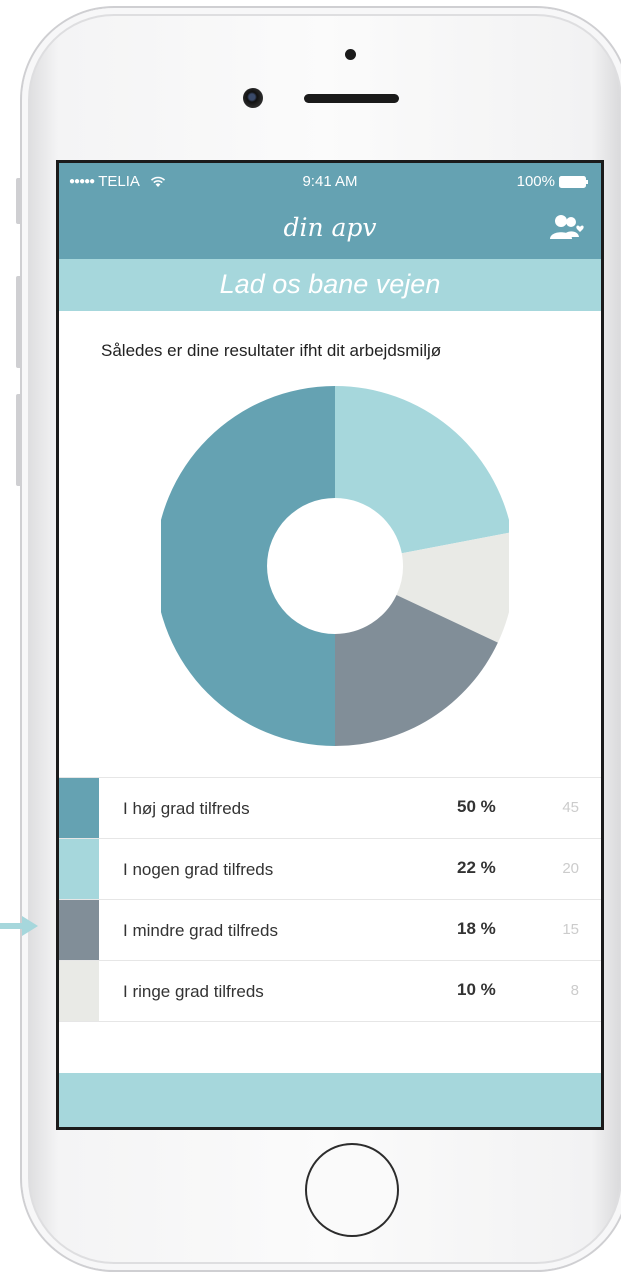 Image resolution: width=621 pixels, height=1274 pixels. I want to click on status-left: ●●●●● TELIA, so click(117, 181).